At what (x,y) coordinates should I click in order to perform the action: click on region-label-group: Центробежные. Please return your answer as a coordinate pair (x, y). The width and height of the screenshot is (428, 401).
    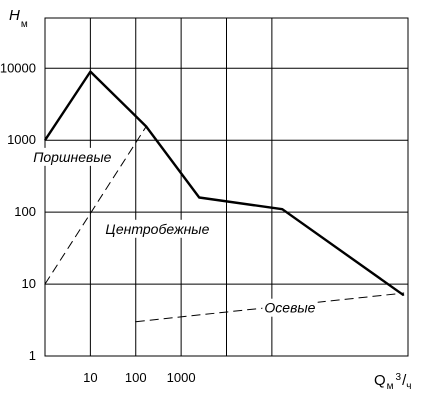
    Looking at the image, I should click on (157, 228).